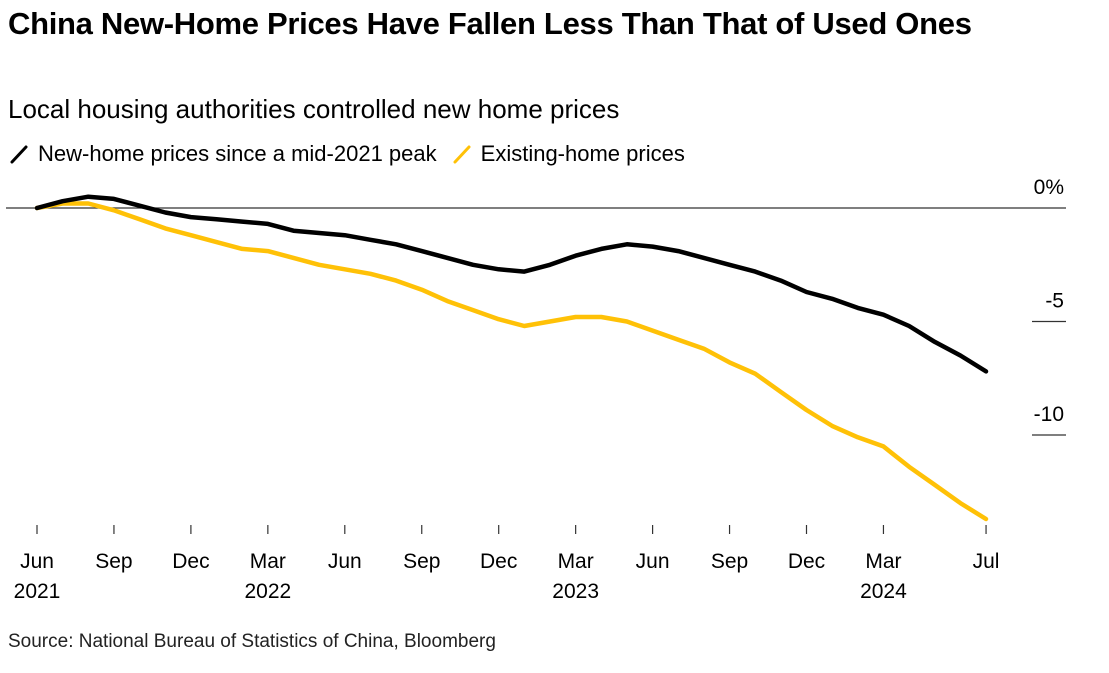  Describe the element at coordinates (575, 591) in the screenshot. I see `x-tick-year-label: 2023` at that location.